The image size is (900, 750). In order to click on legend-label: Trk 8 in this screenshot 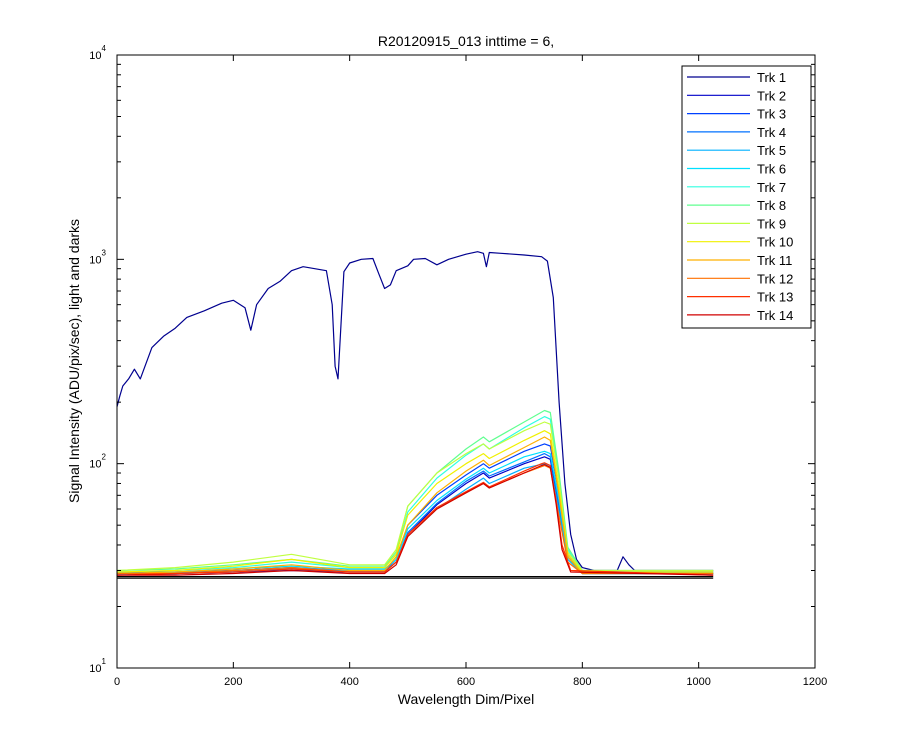, I will do `click(771, 205)`.